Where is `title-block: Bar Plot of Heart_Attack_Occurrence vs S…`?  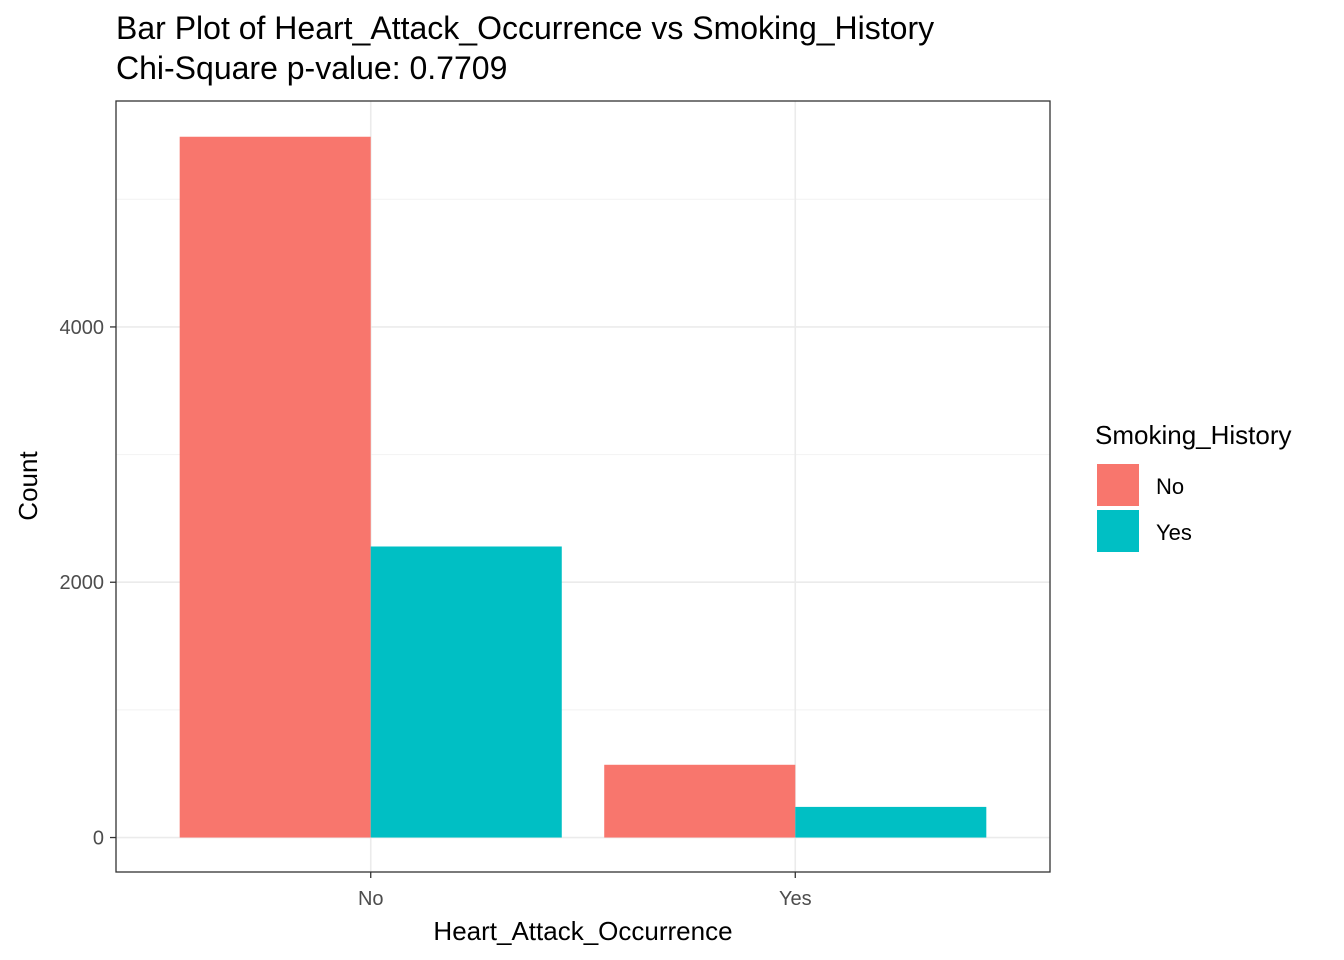 title-block: Bar Plot of Heart_Attack_Occurrence vs S… is located at coordinates (525, 48).